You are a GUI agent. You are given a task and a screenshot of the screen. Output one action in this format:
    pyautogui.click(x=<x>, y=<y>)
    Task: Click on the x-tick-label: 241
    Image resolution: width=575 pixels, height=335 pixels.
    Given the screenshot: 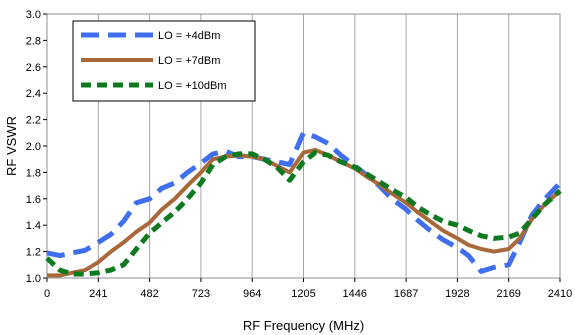 What is the action you would take?
    pyautogui.click(x=98, y=294)
    